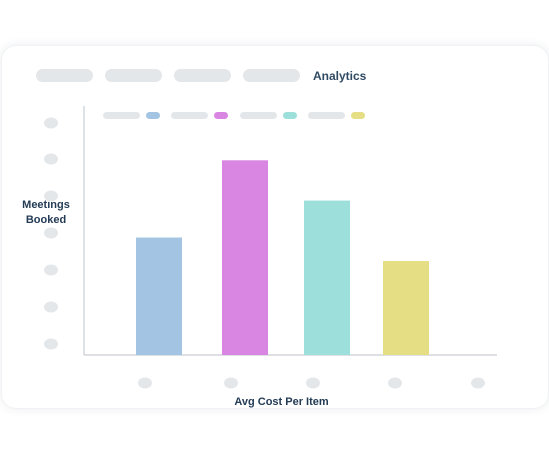 This screenshot has width=549, height=453. Describe the element at coordinates (340, 76) in the screenshot. I see `tab-analytics: Analytics` at that location.